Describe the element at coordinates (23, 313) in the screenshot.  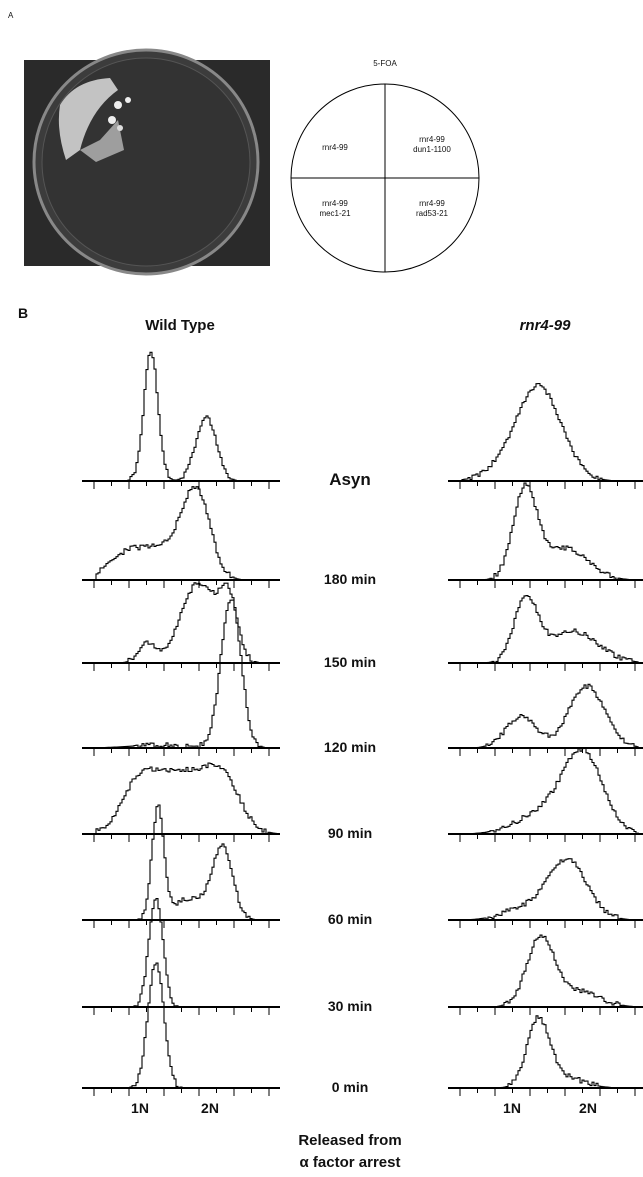
I see `panel-label: B` at that location.